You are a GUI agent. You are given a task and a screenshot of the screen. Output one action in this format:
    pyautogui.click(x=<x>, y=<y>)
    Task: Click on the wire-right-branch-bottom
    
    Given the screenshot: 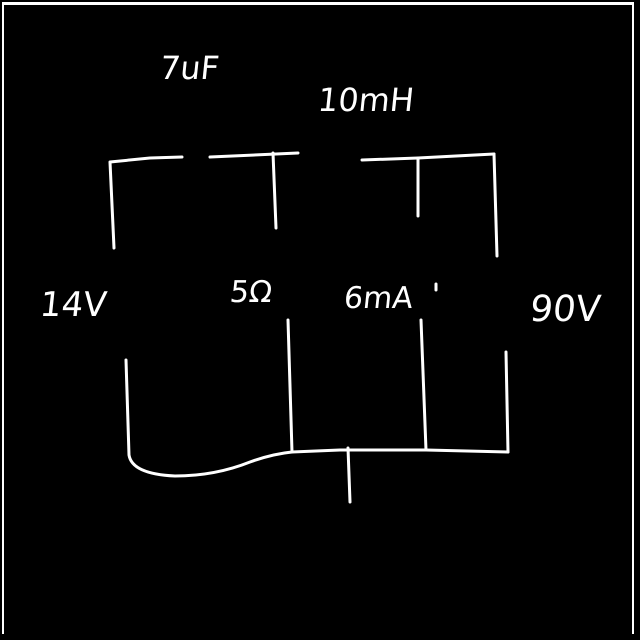 What is the action you would take?
    pyautogui.click(x=507, y=402)
    